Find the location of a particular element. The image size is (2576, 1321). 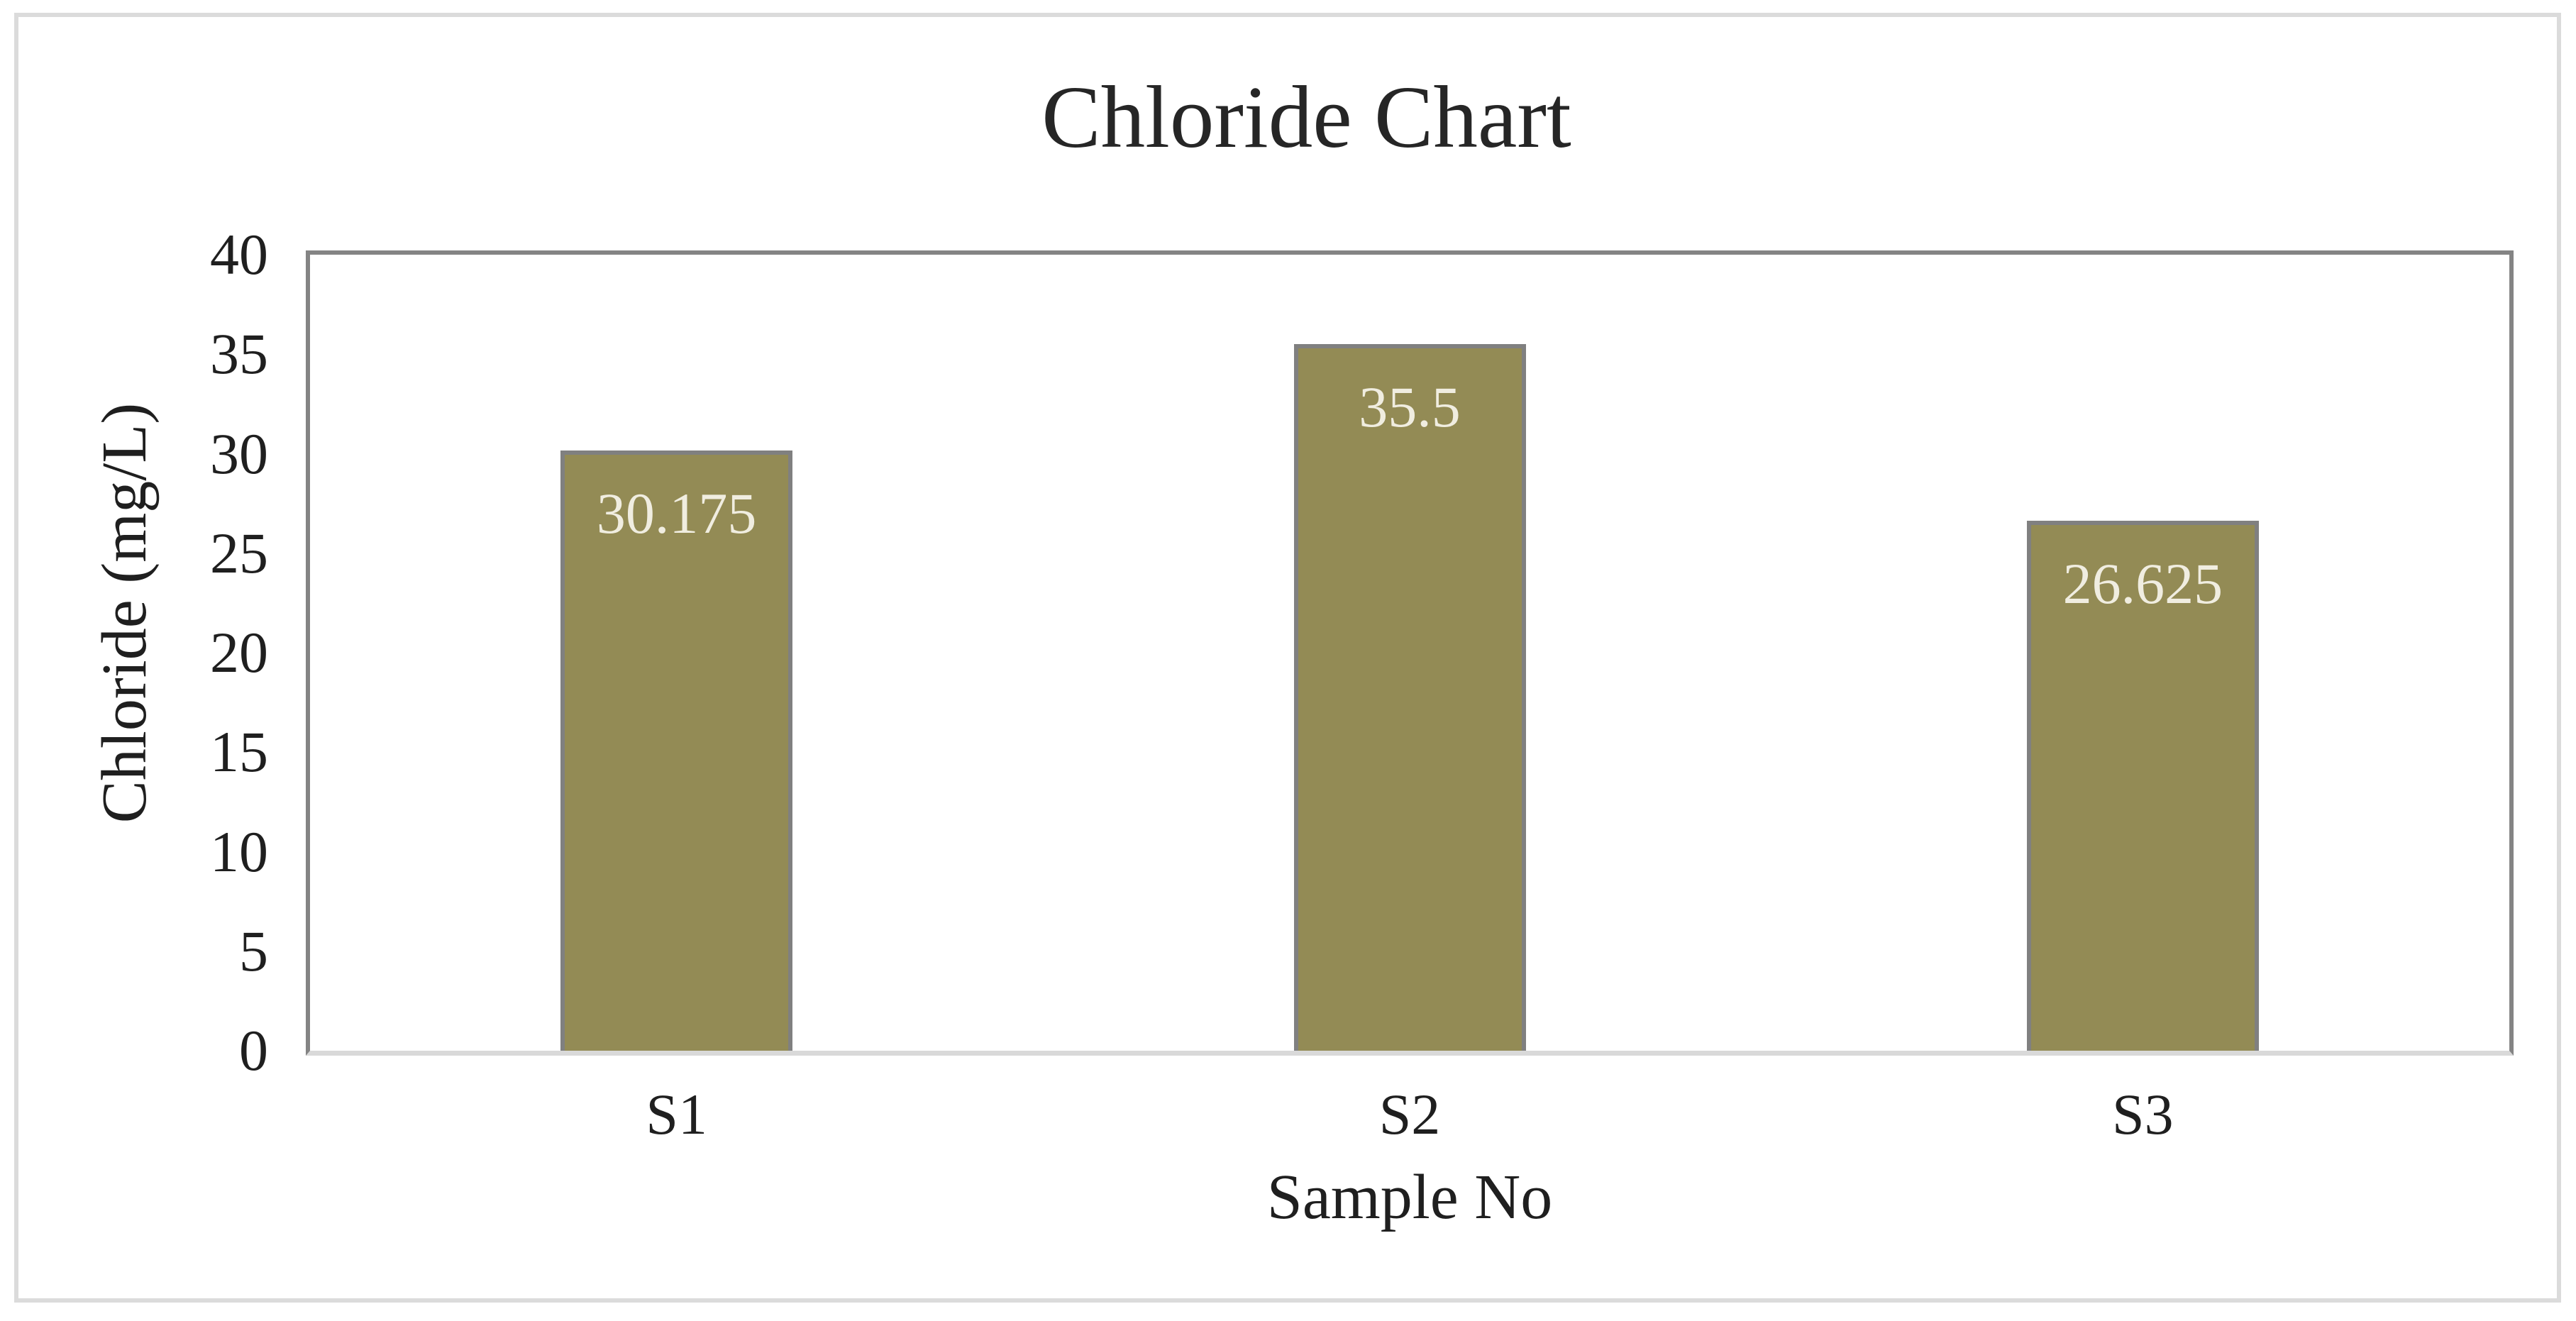

bar: 26.625 is located at coordinates (2142, 786).